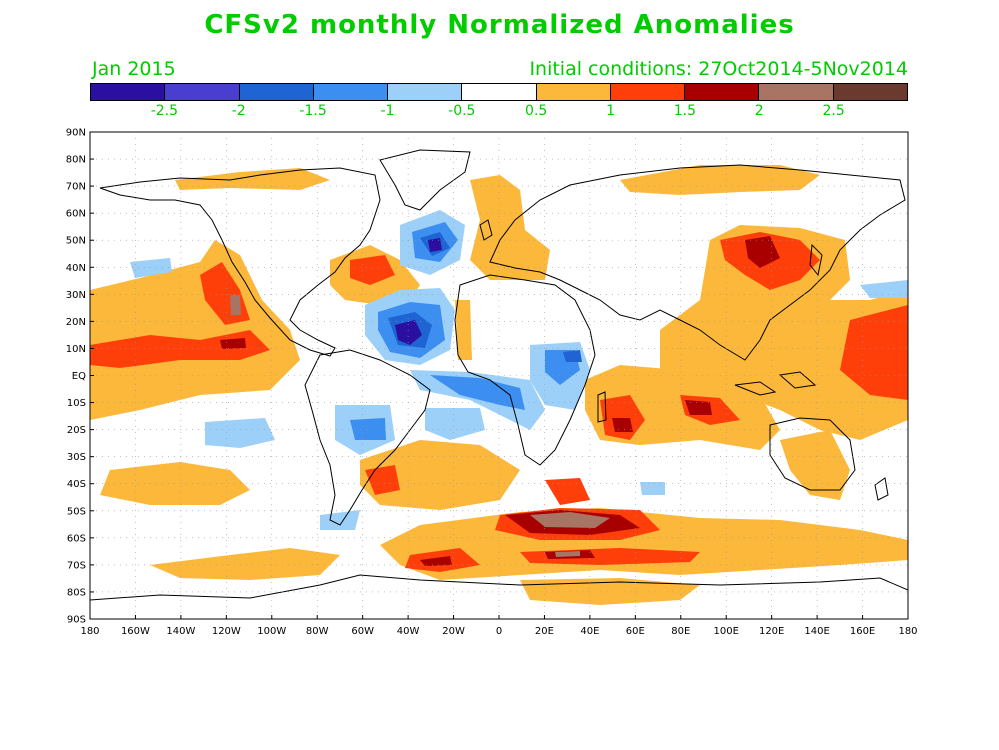 This screenshot has height=750, width=999. Describe the element at coordinates (76, 133) in the screenshot. I see `latitude-label: 90N` at that location.